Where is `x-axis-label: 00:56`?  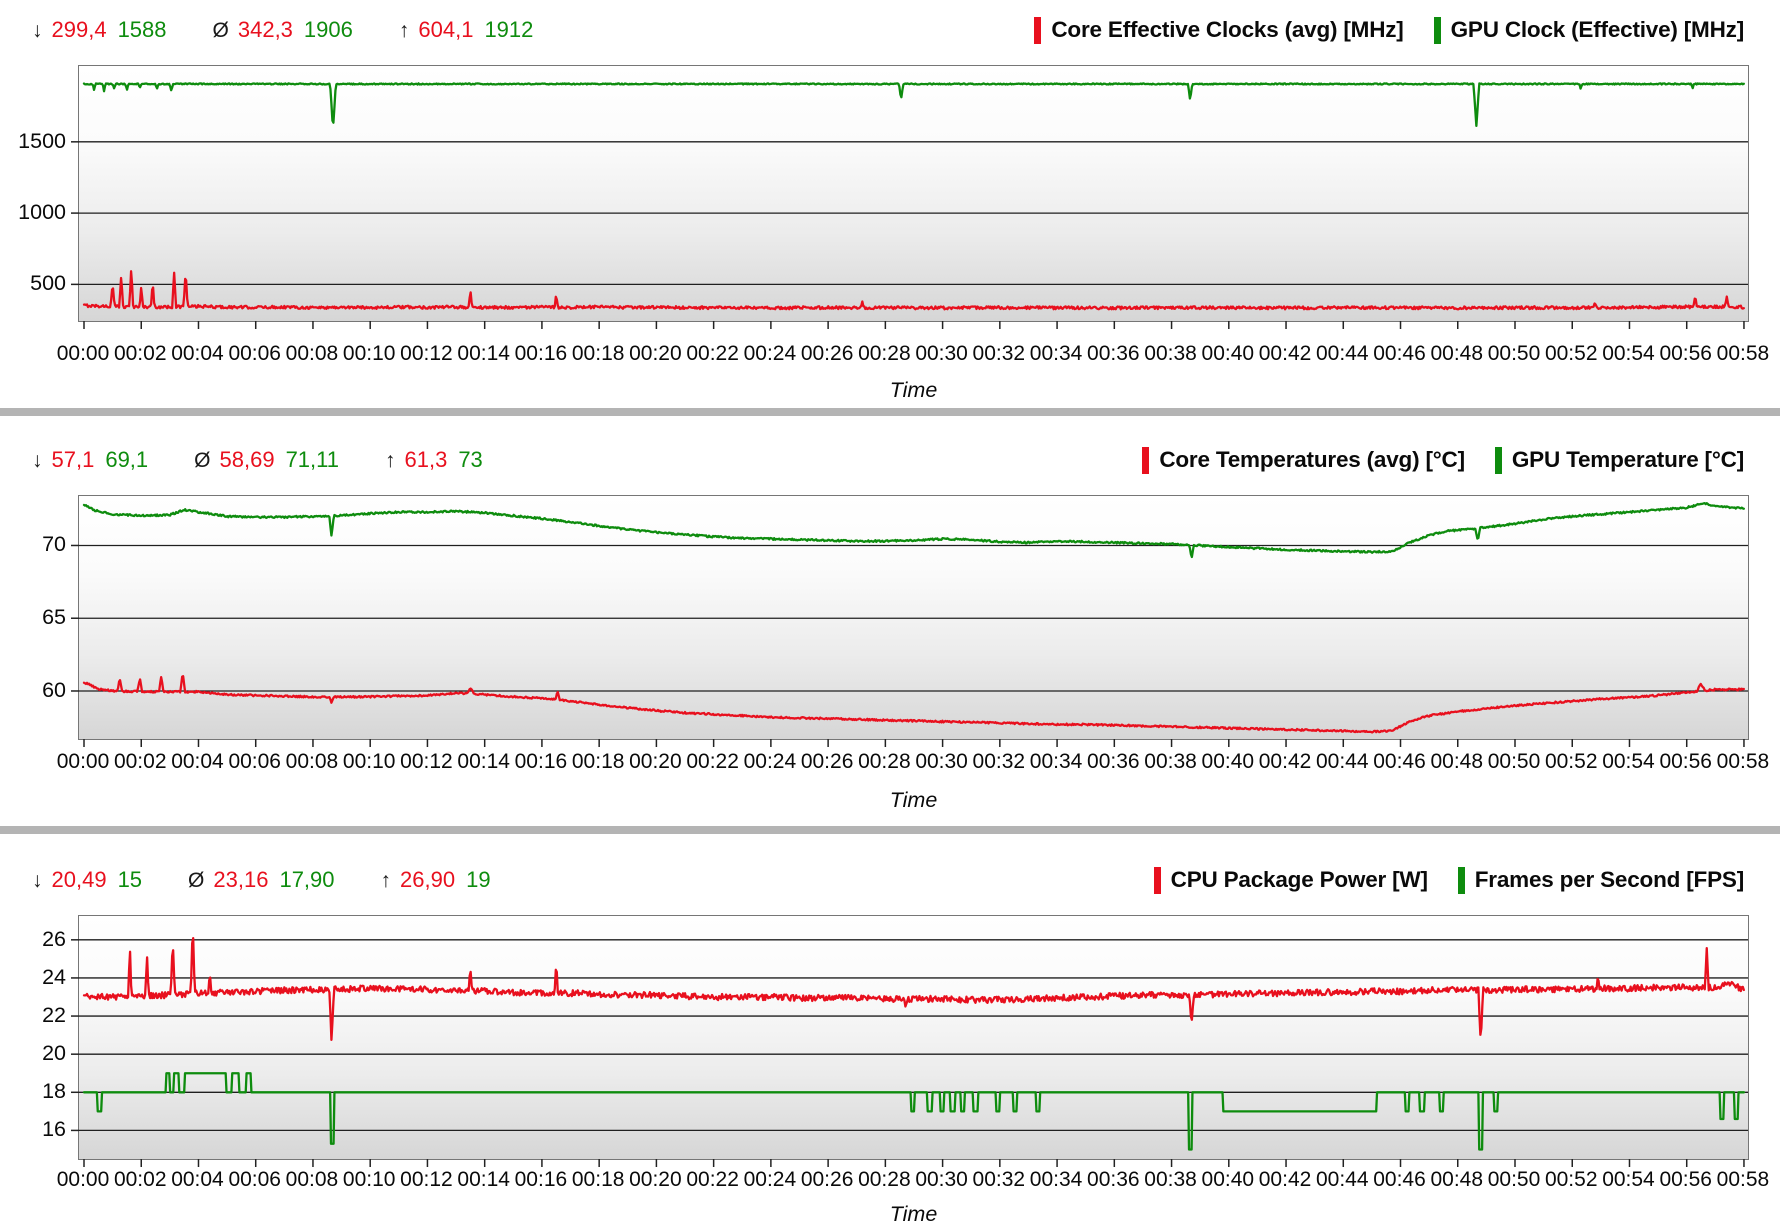
x-axis-label: 00:56 is located at coordinates (1685, 353).